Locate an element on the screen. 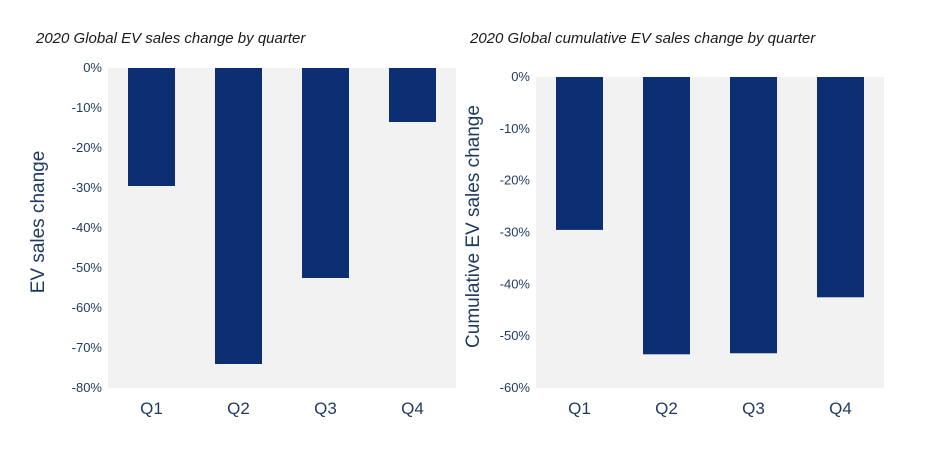 The width and height of the screenshot is (927, 451). chart1-bar-q1 is located at coordinates (151, 127).